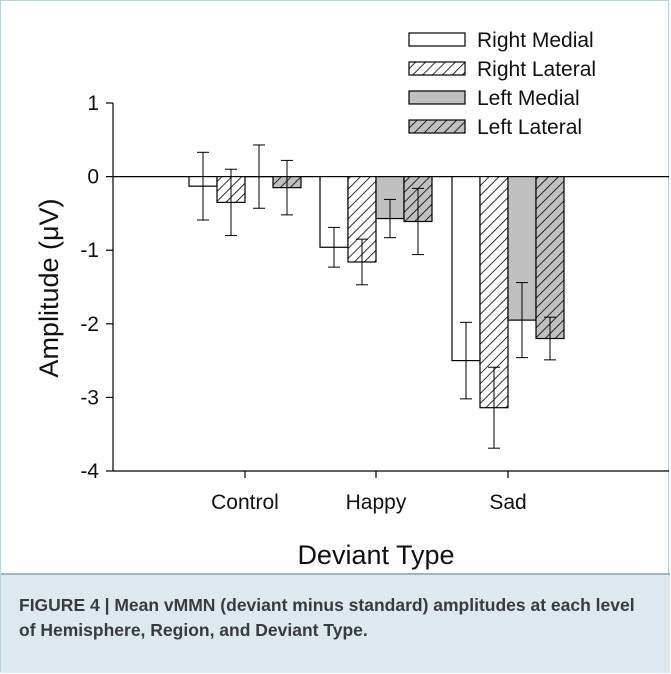 This screenshot has height=674, width=671. Describe the element at coordinates (89, 471) in the screenshot. I see `y-tick-label: -4` at that location.